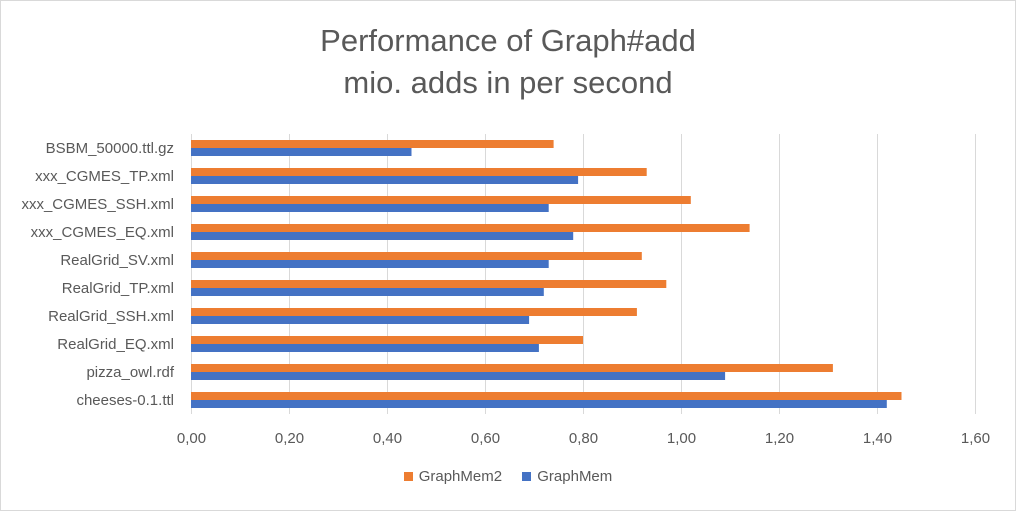 The image size is (1016, 511). Describe the element at coordinates (575, 476) in the screenshot. I see `legend-label-graphmem: GraphMem` at that location.